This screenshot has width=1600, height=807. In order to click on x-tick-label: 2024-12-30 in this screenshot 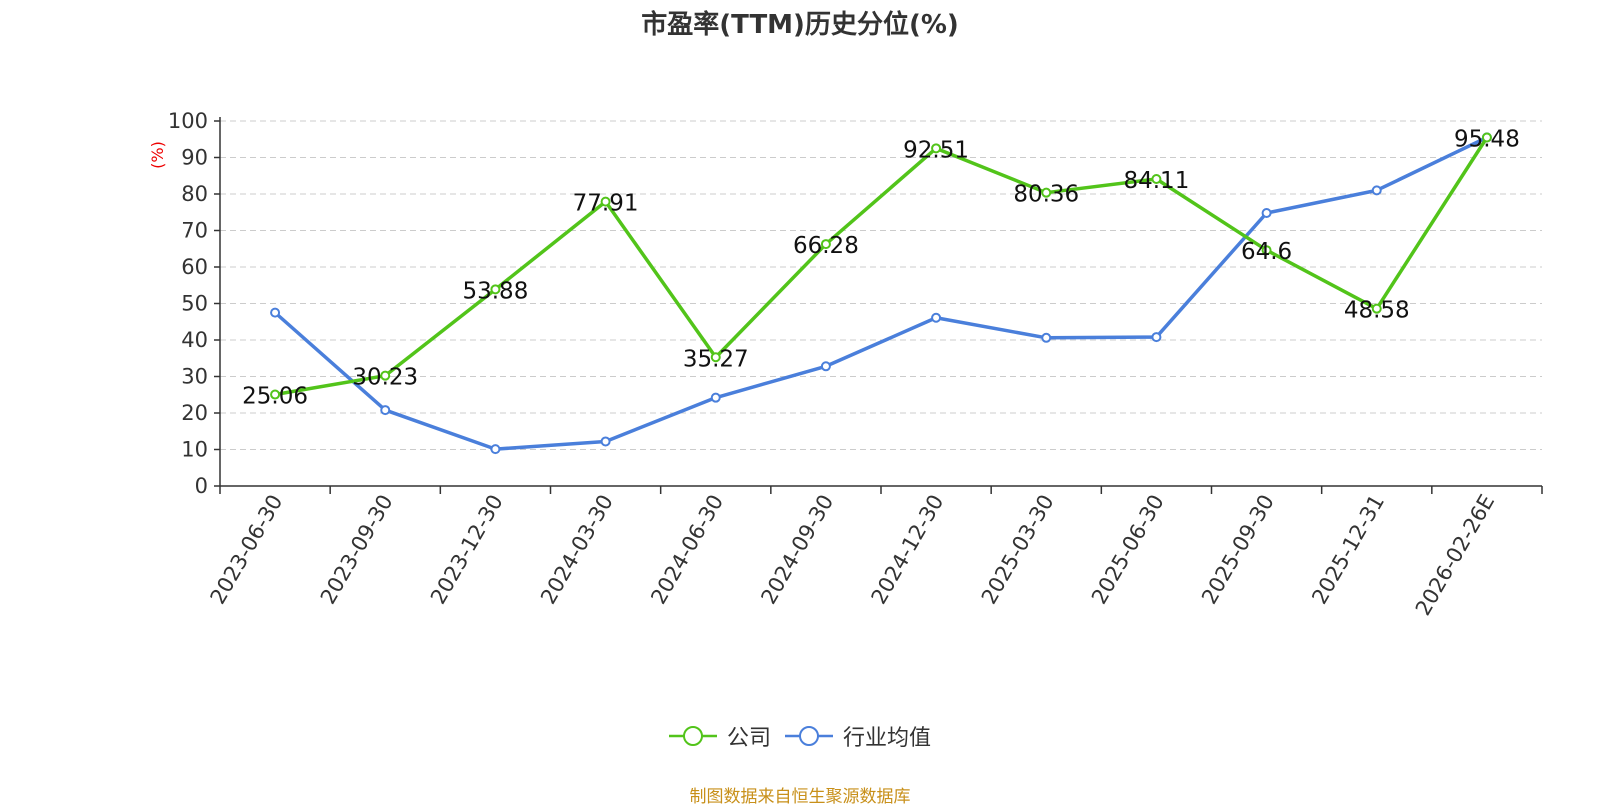, I will do `click(908, 550)`.